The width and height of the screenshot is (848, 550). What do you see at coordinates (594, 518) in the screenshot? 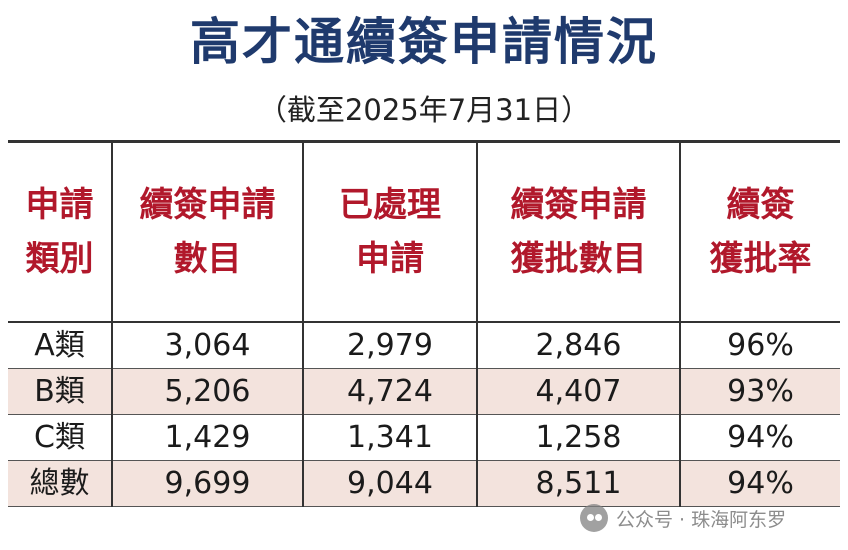
I see `wechat-icon` at bounding box center [594, 518].